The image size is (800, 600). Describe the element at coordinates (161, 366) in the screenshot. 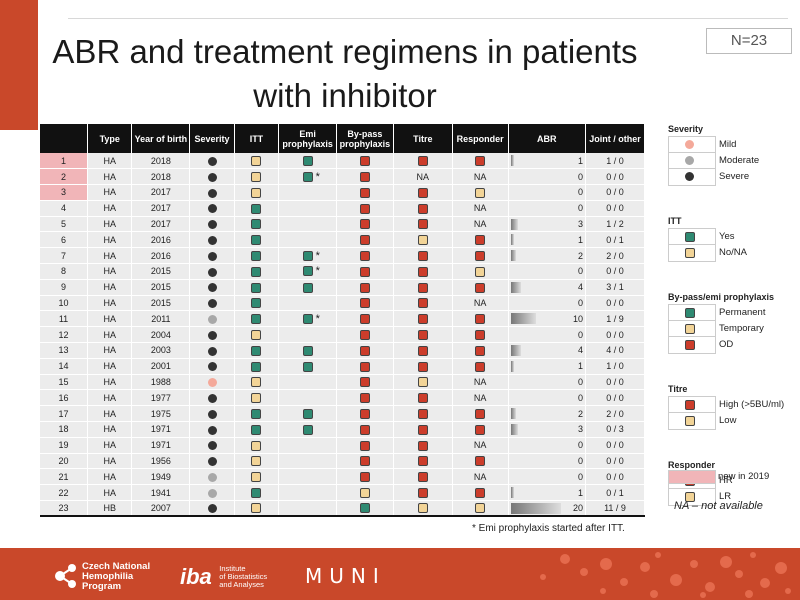

I see `cell-year: 2001` at that location.